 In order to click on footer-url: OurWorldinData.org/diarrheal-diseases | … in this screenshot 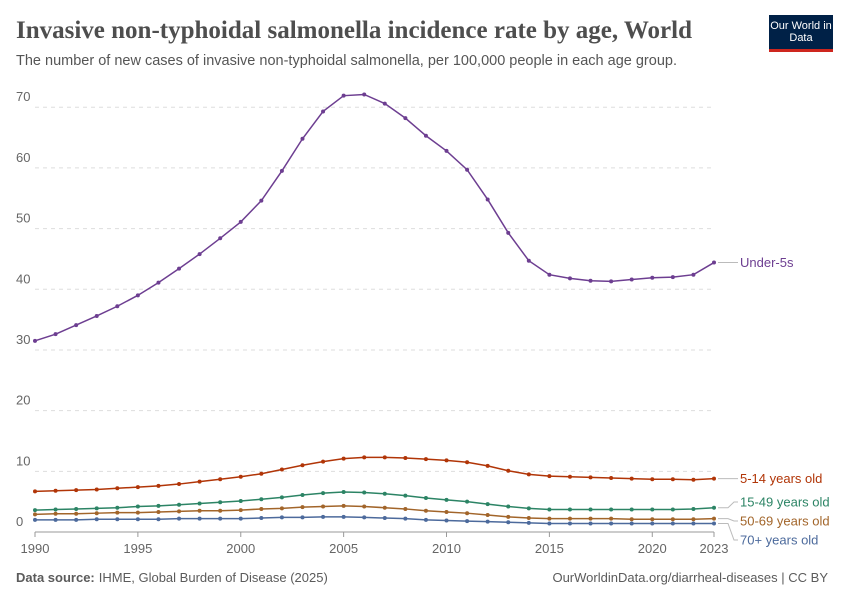, I will do `click(690, 577)`.